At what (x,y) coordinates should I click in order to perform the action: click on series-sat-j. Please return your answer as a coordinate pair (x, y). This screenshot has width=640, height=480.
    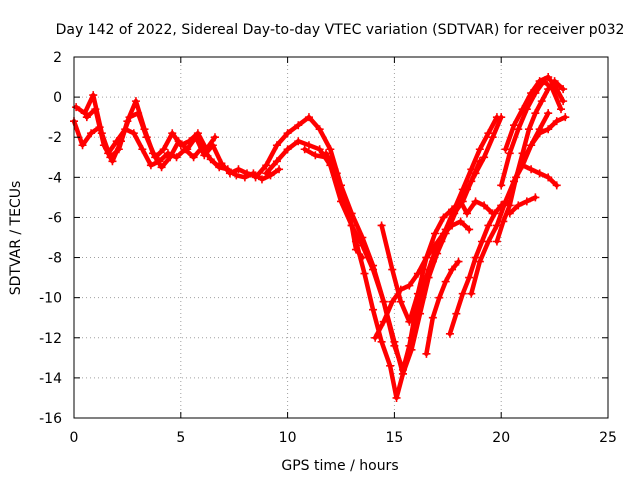
    Looking at the image, I should click on (442, 308).